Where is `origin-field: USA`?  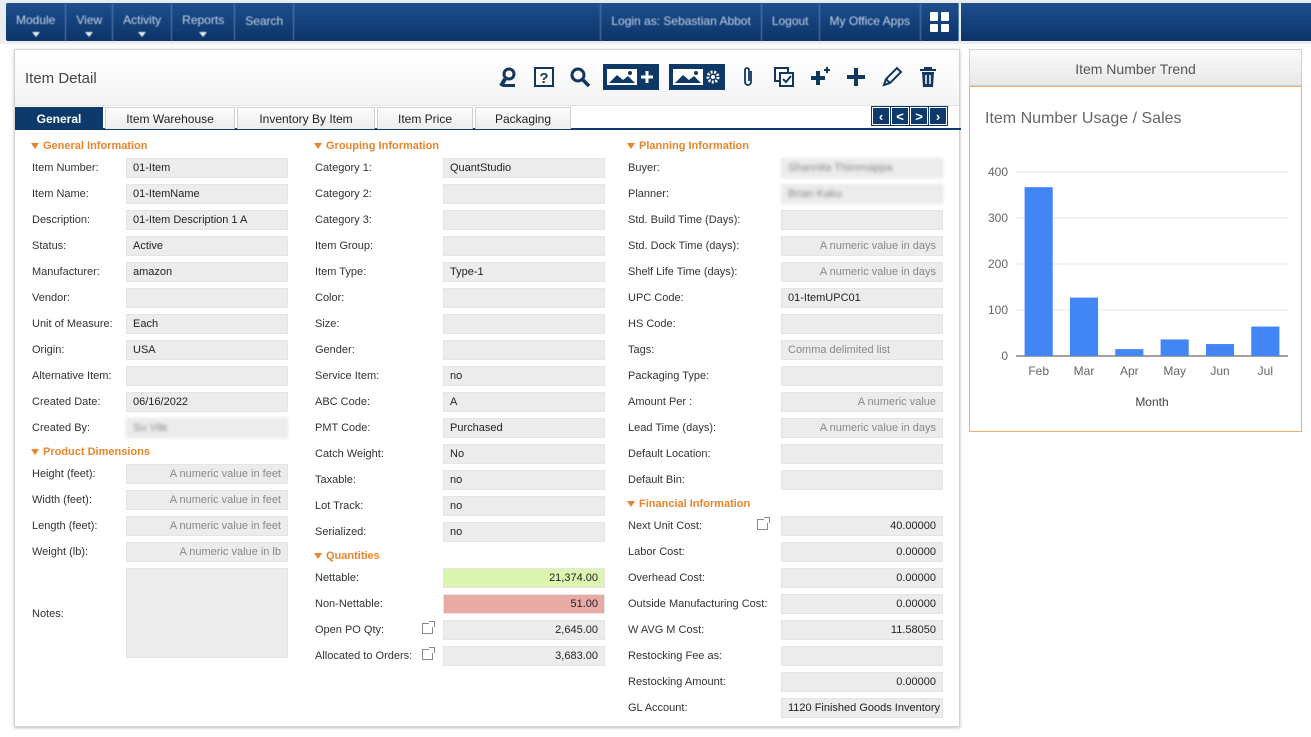 origin-field: USA is located at coordinates (207, 350).